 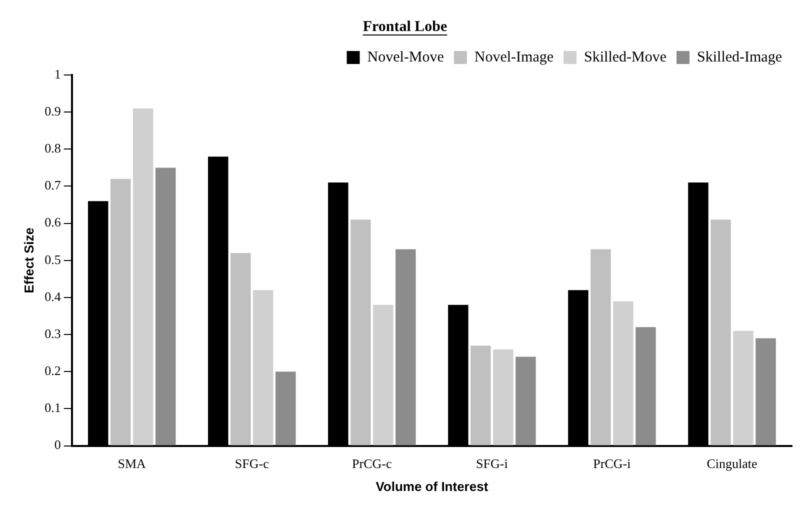 I want to click on y-tick-label: 0.2, so click(x=52, y=370).